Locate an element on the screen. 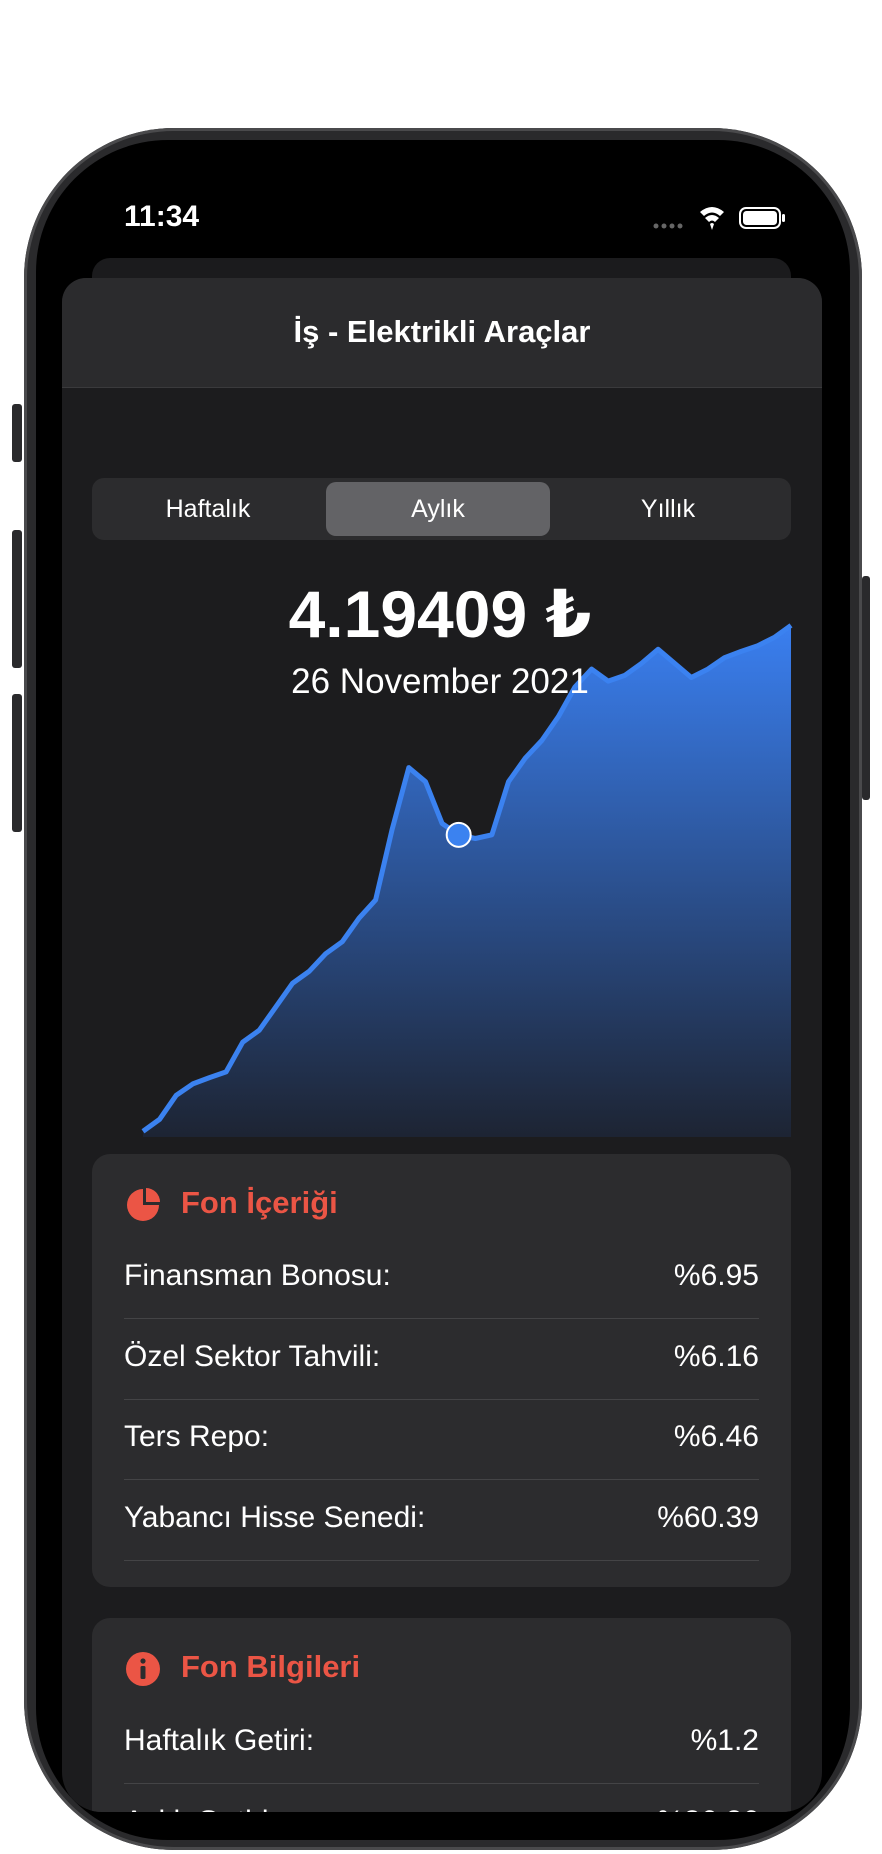 Image resolution: width=882 pixels, height=1854 pixels. info-row: Ters Repo: %6.46 is located at coordinates (441, 1440).